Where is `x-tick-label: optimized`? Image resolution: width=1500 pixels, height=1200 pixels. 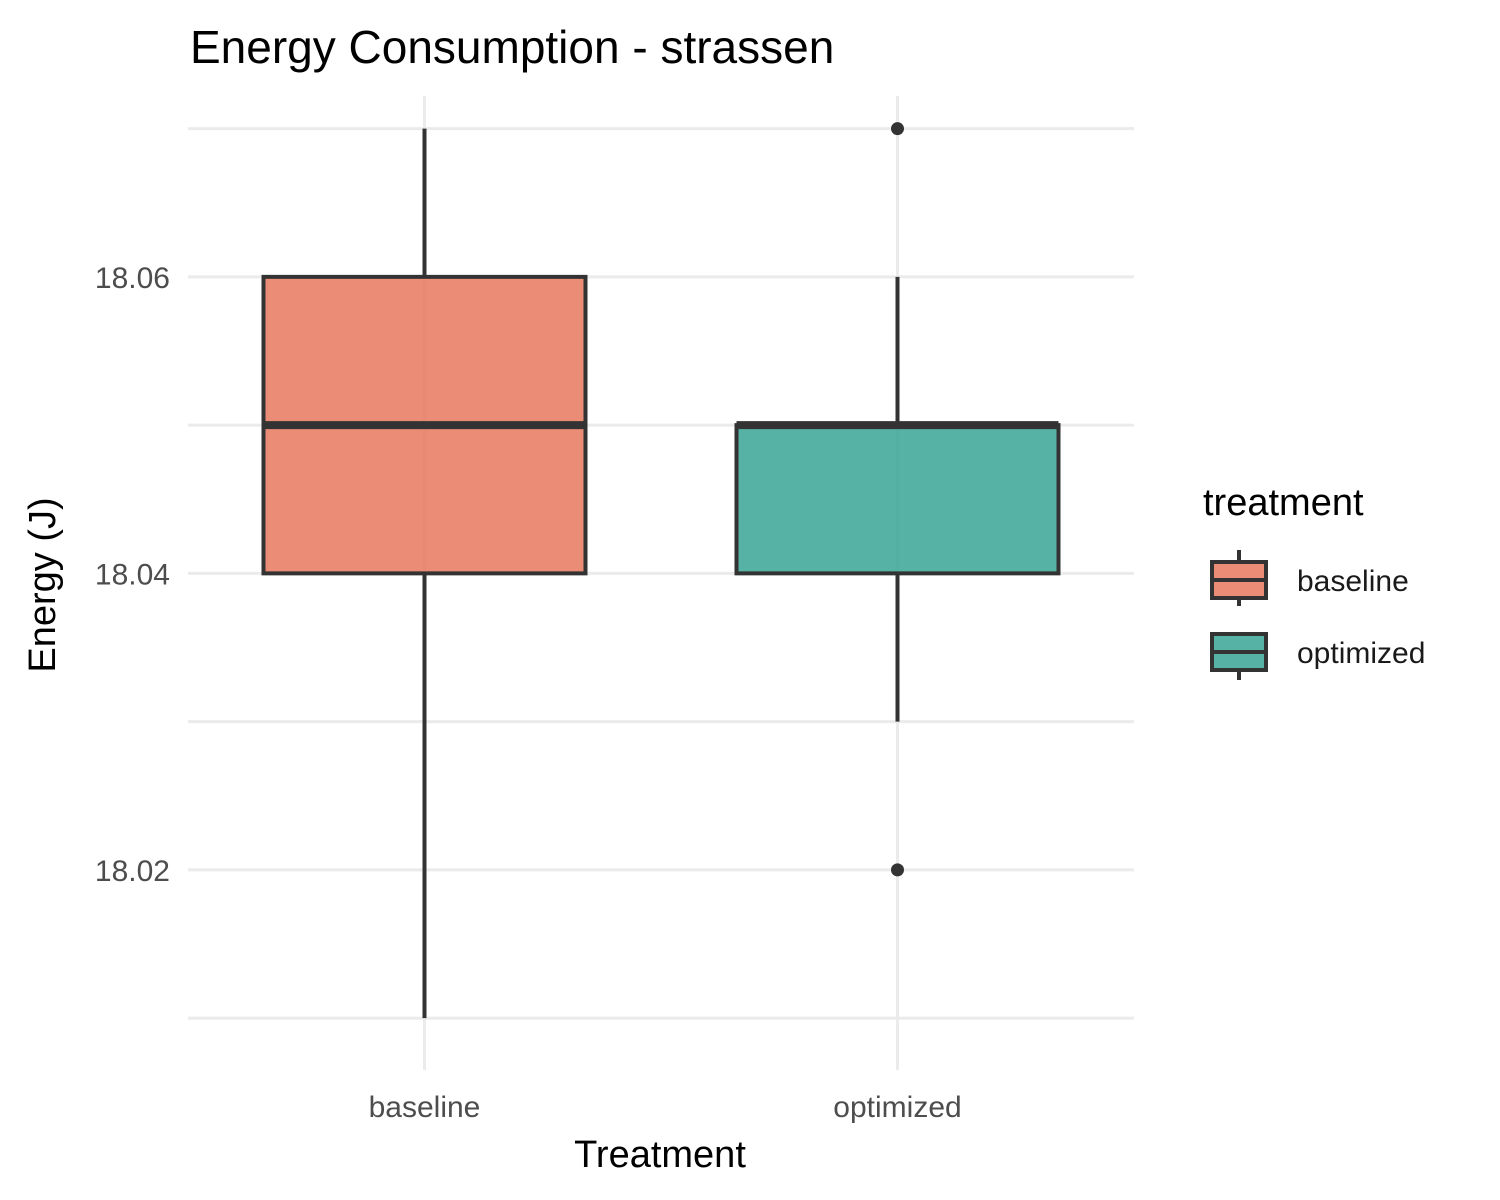
x-tick-label: optimized is located at coordinates (897, 1107).